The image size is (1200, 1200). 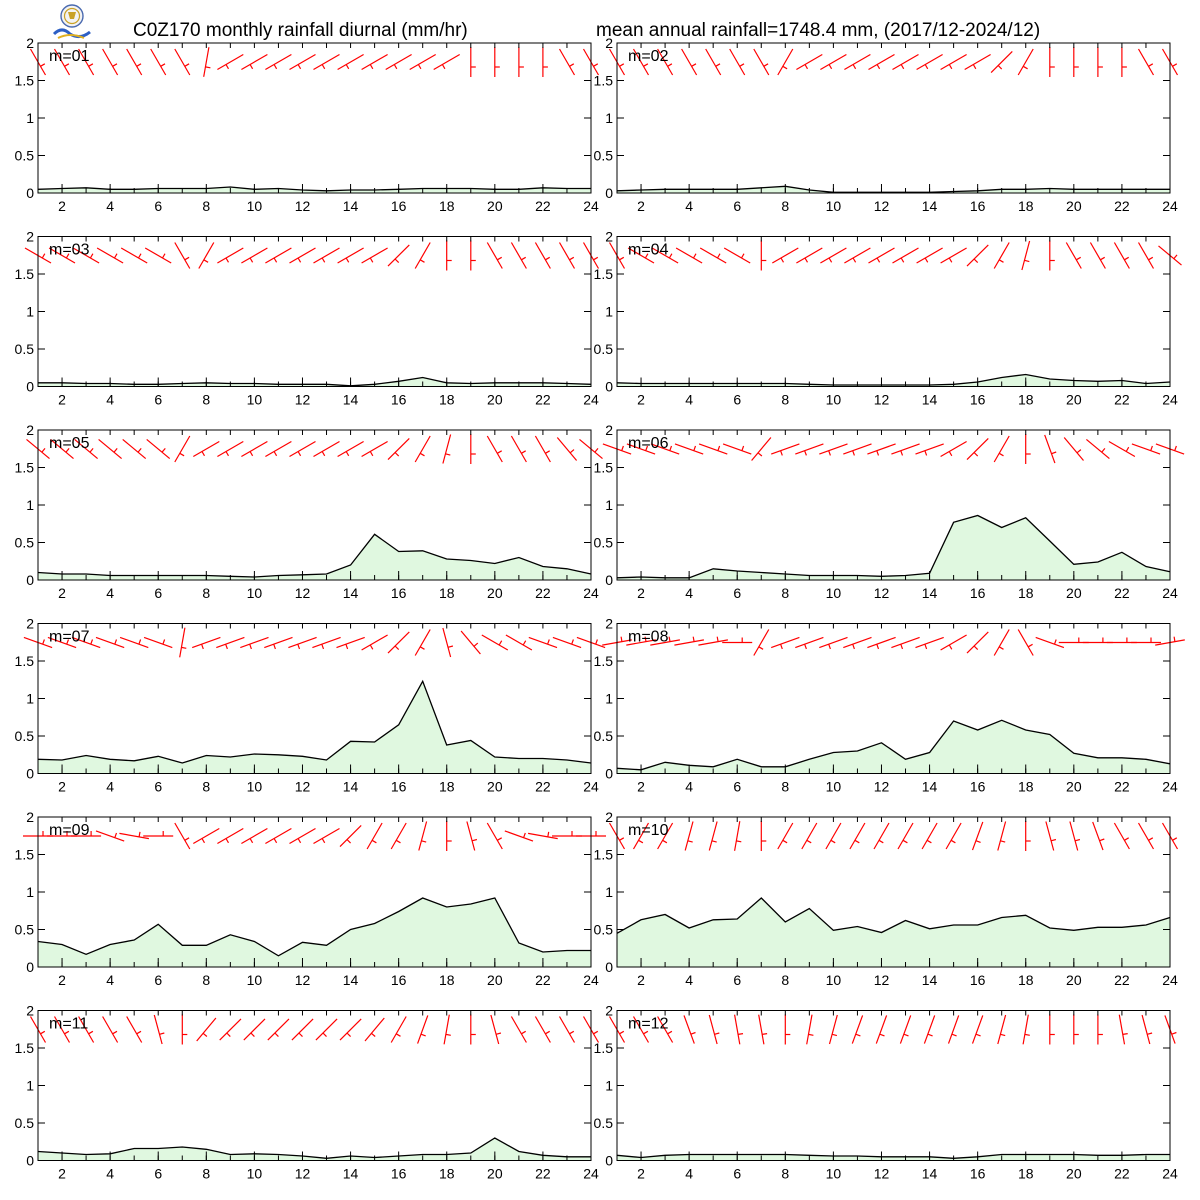 What do you see at coordinates (648, 443) in the screenshot?
I see `panel-label: m=06` at bounding box center [648, 443].